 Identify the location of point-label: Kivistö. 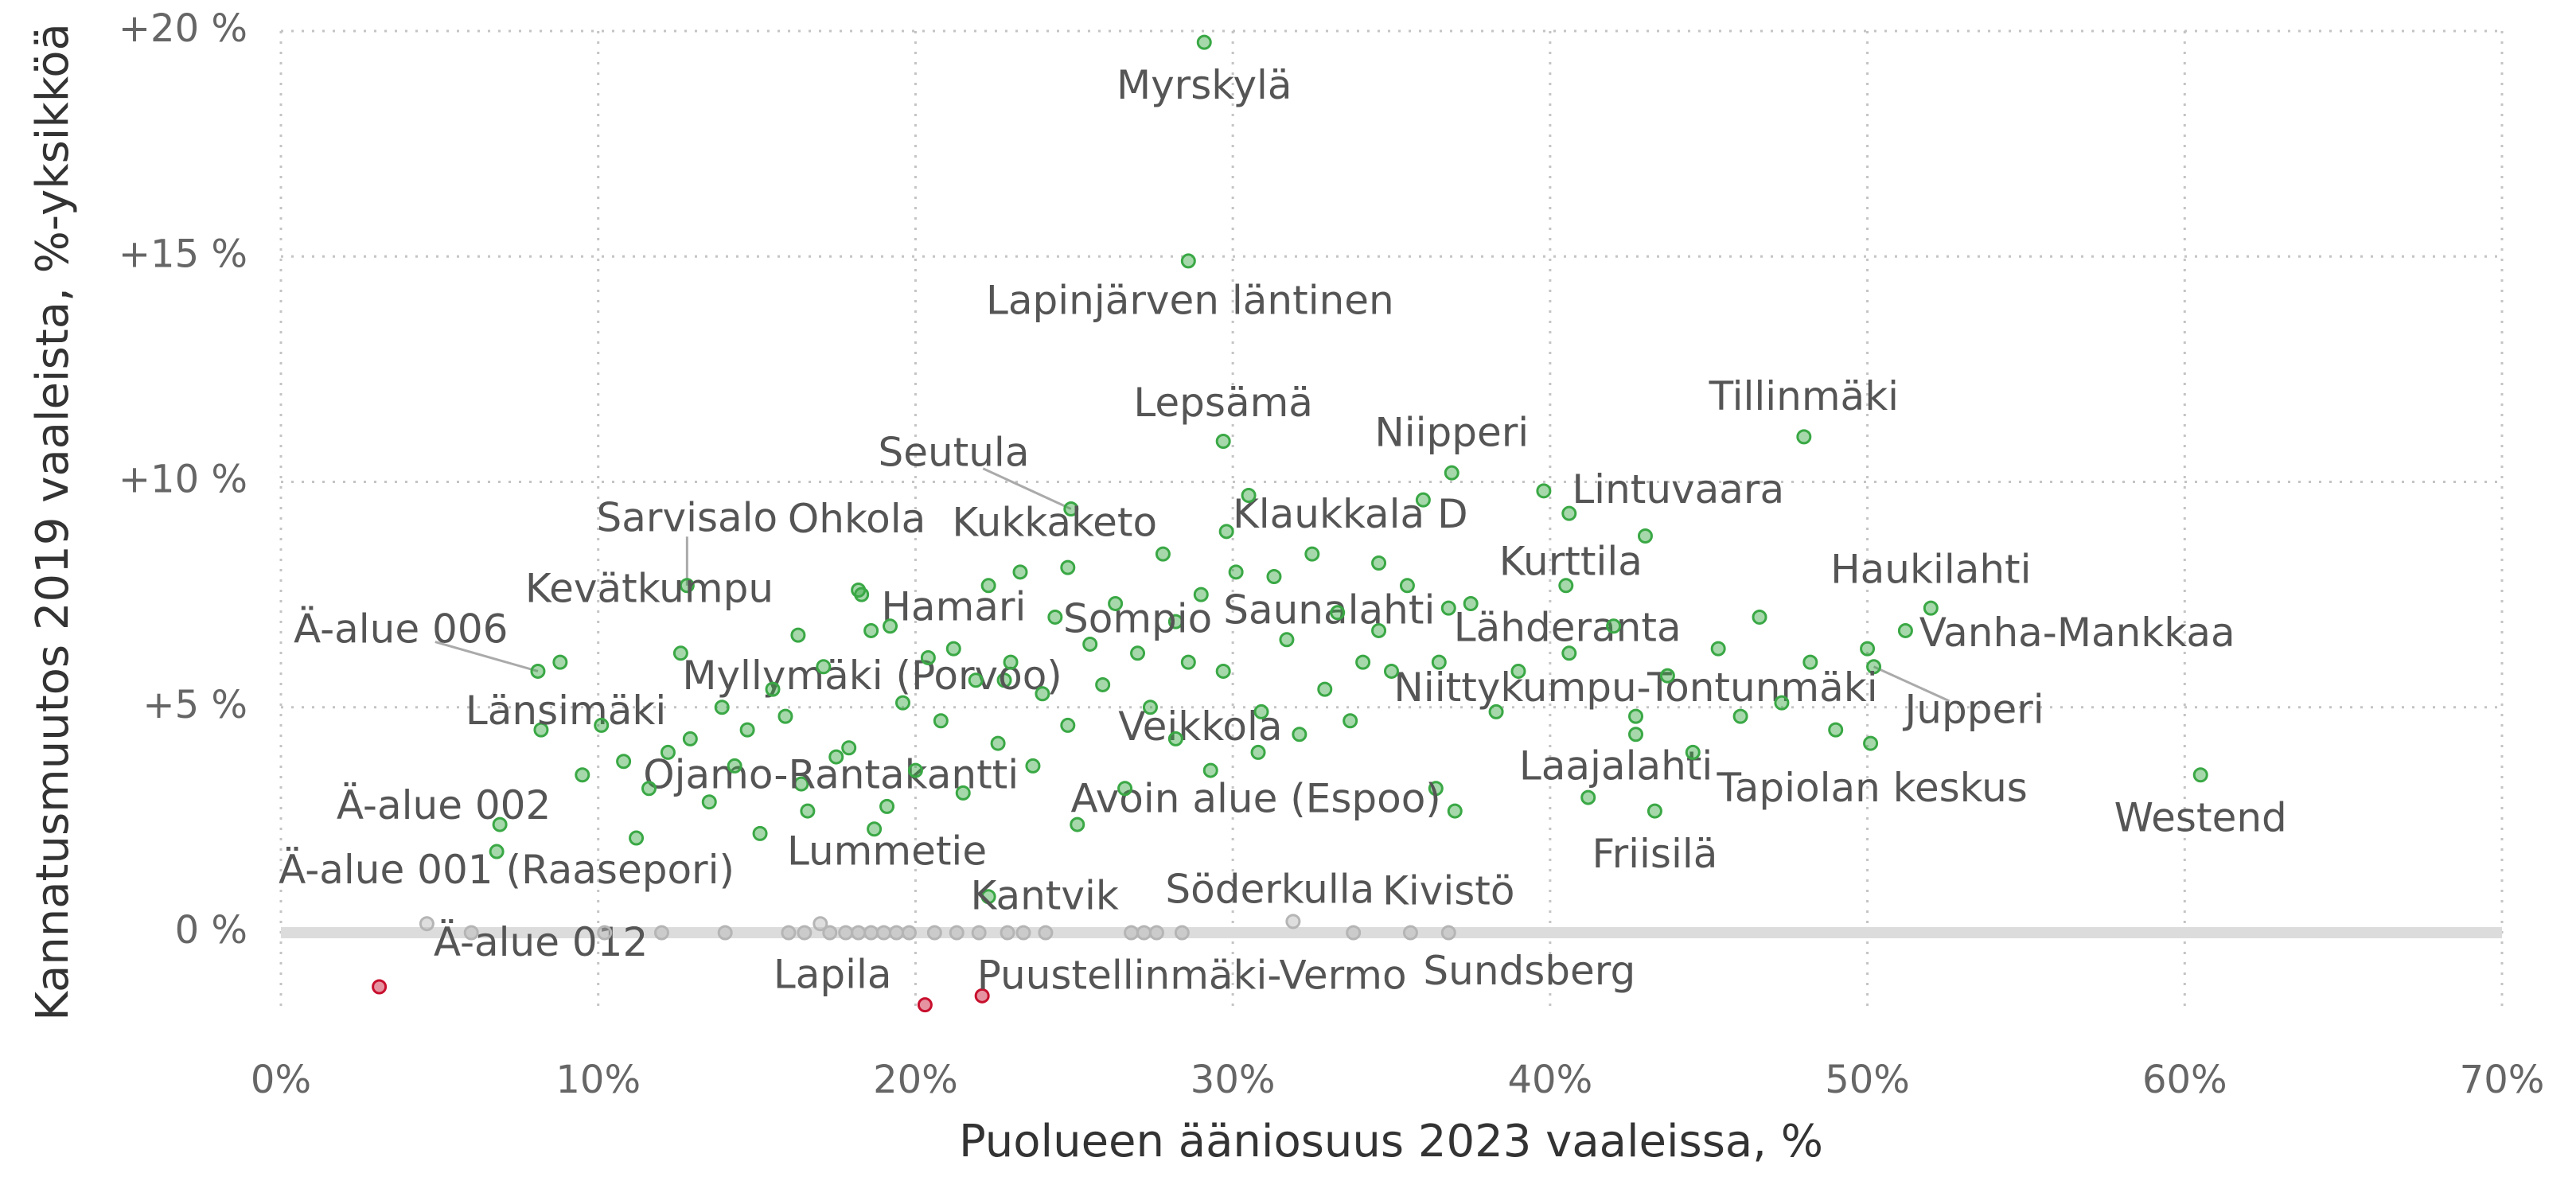
(1448, 890).